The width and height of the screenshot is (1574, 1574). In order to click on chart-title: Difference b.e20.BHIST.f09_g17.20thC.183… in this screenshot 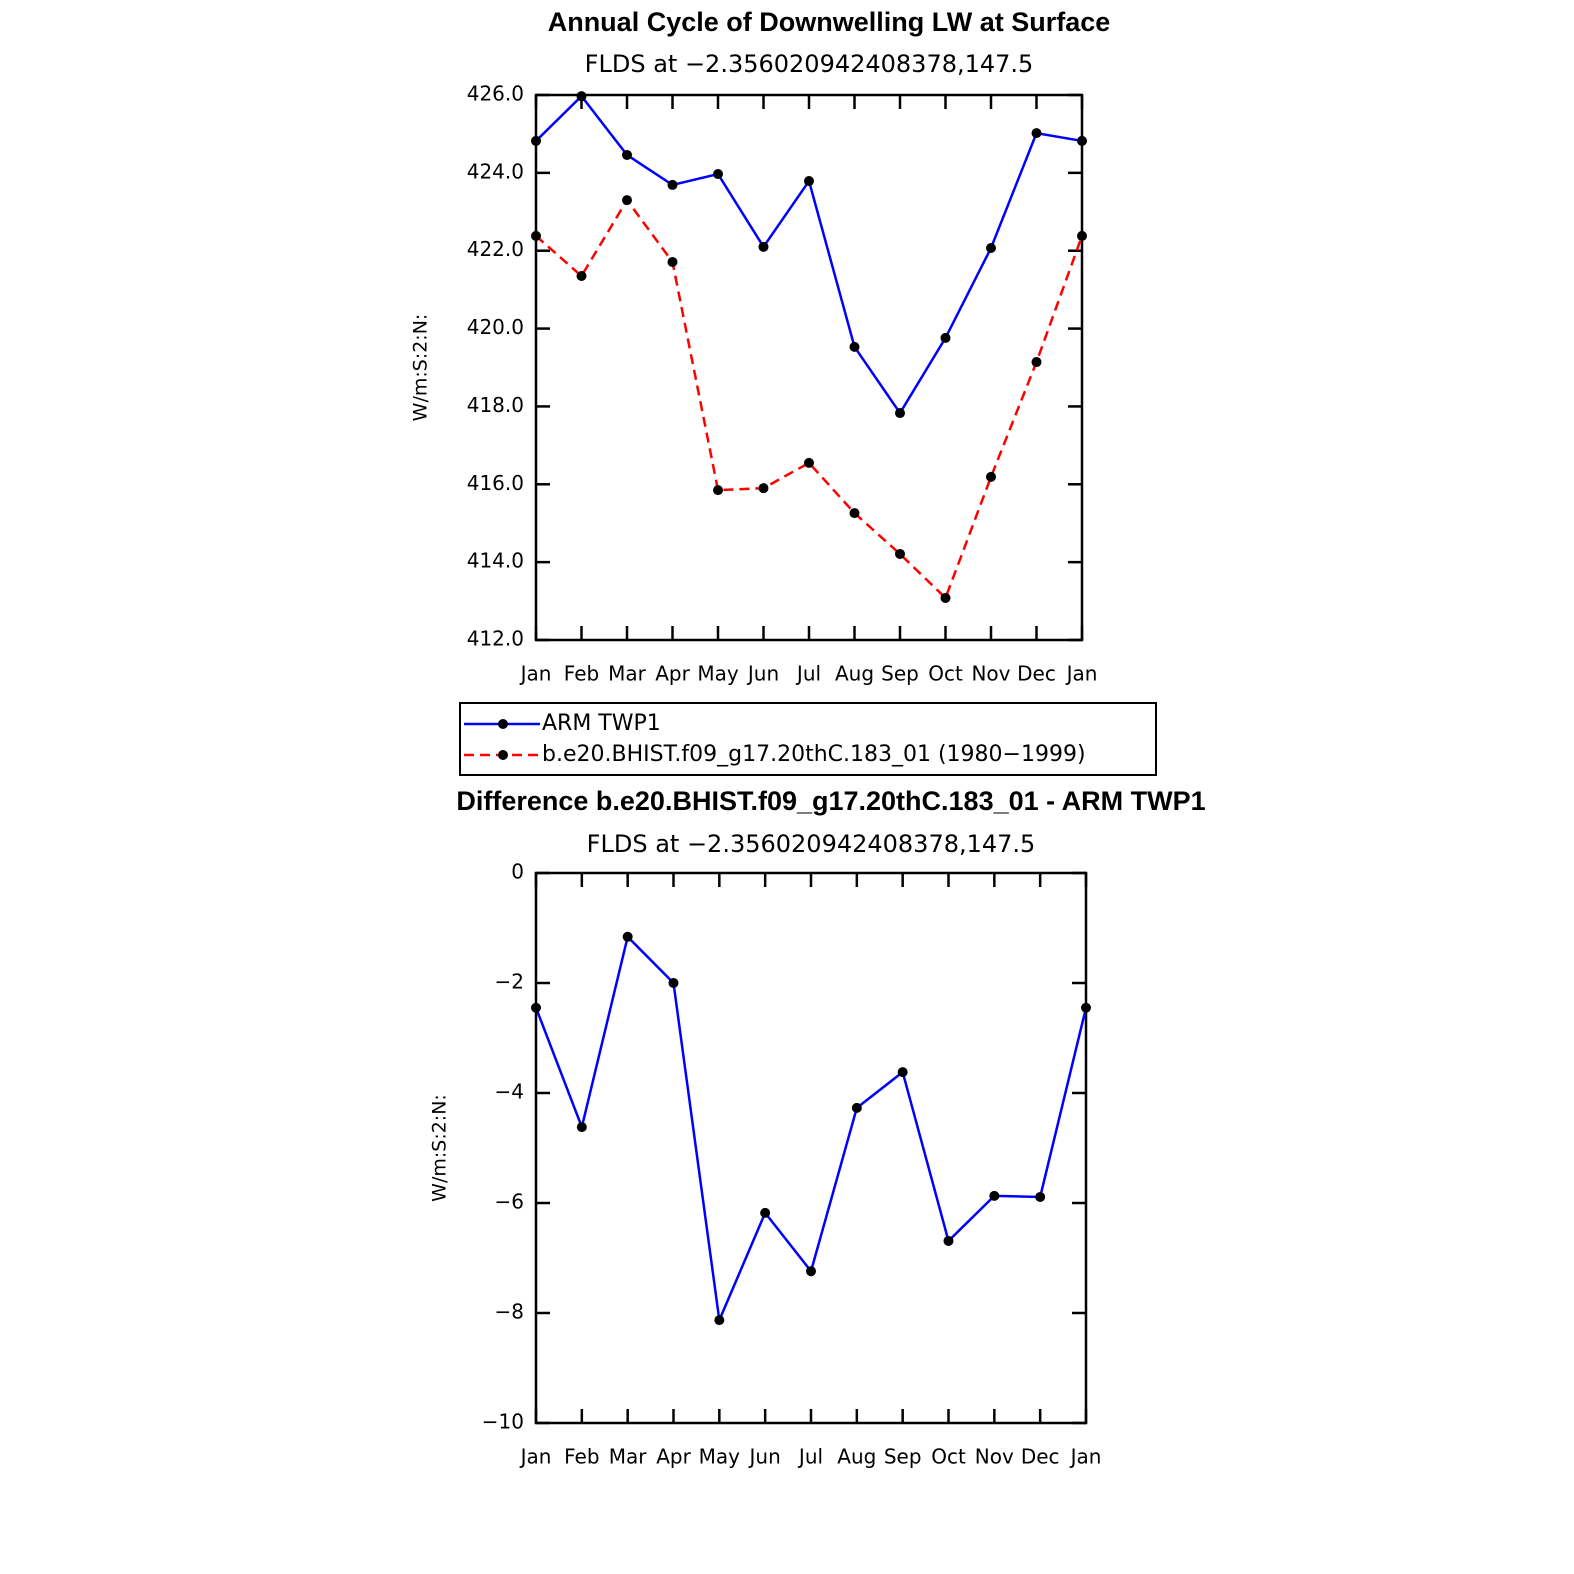, I will do `click(830, 801)`.